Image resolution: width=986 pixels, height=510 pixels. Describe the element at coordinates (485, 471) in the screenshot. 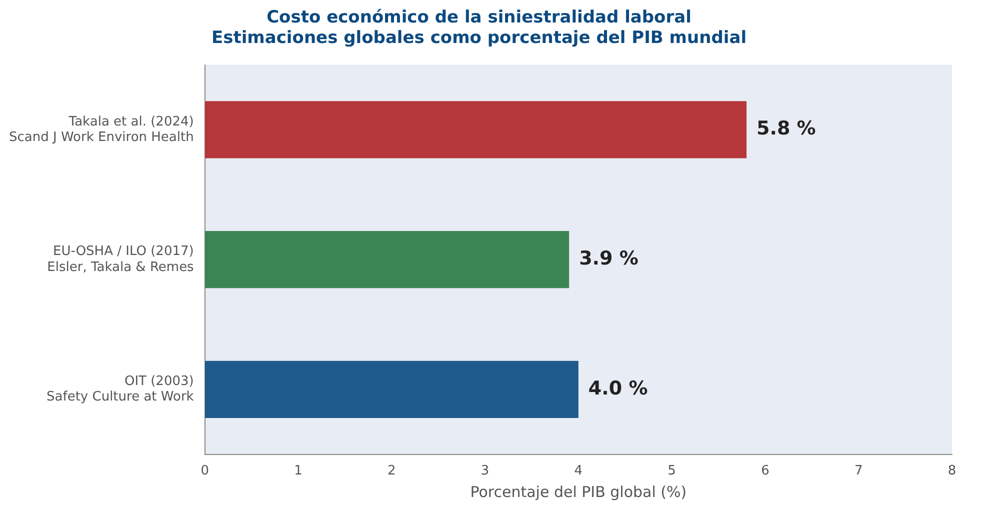

I see `x-tick-label: 3` at that location.